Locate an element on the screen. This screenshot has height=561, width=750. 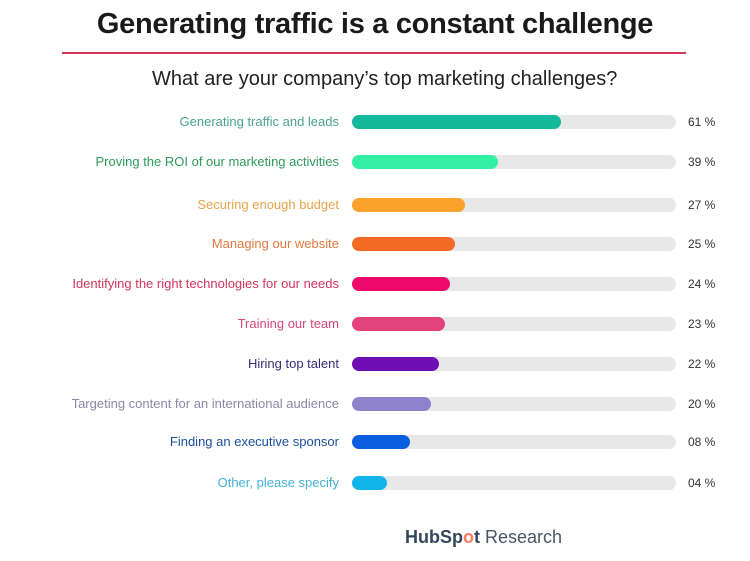
bar-value: 24 % is located at coordinates (702, 284).